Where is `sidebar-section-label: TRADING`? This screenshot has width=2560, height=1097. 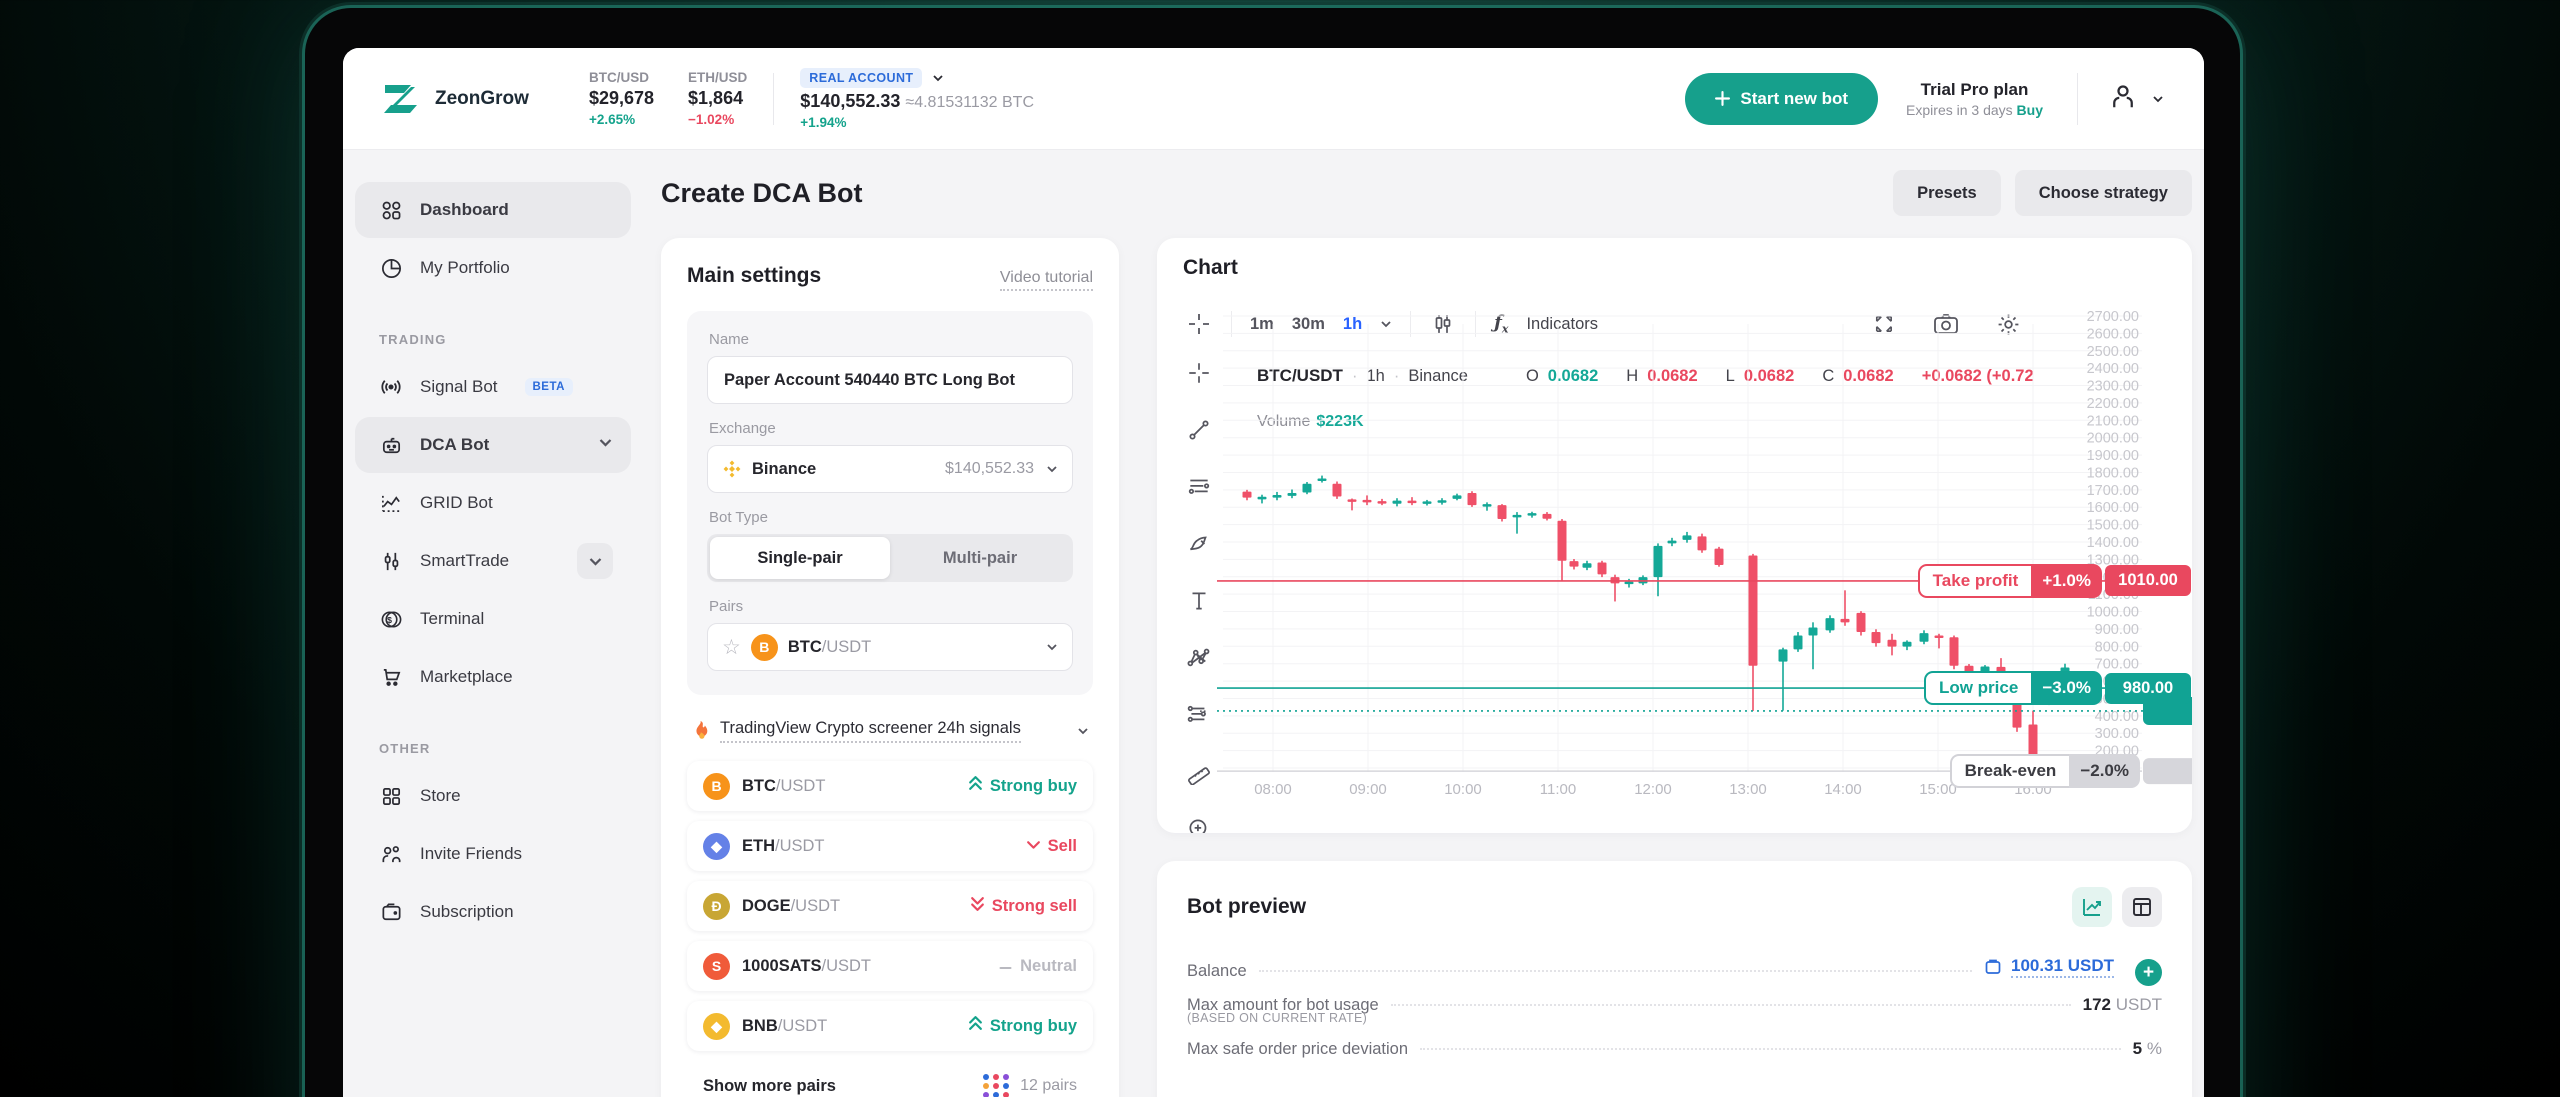 sidebar-section-label: TRADING is located at coordinates (413, 339).